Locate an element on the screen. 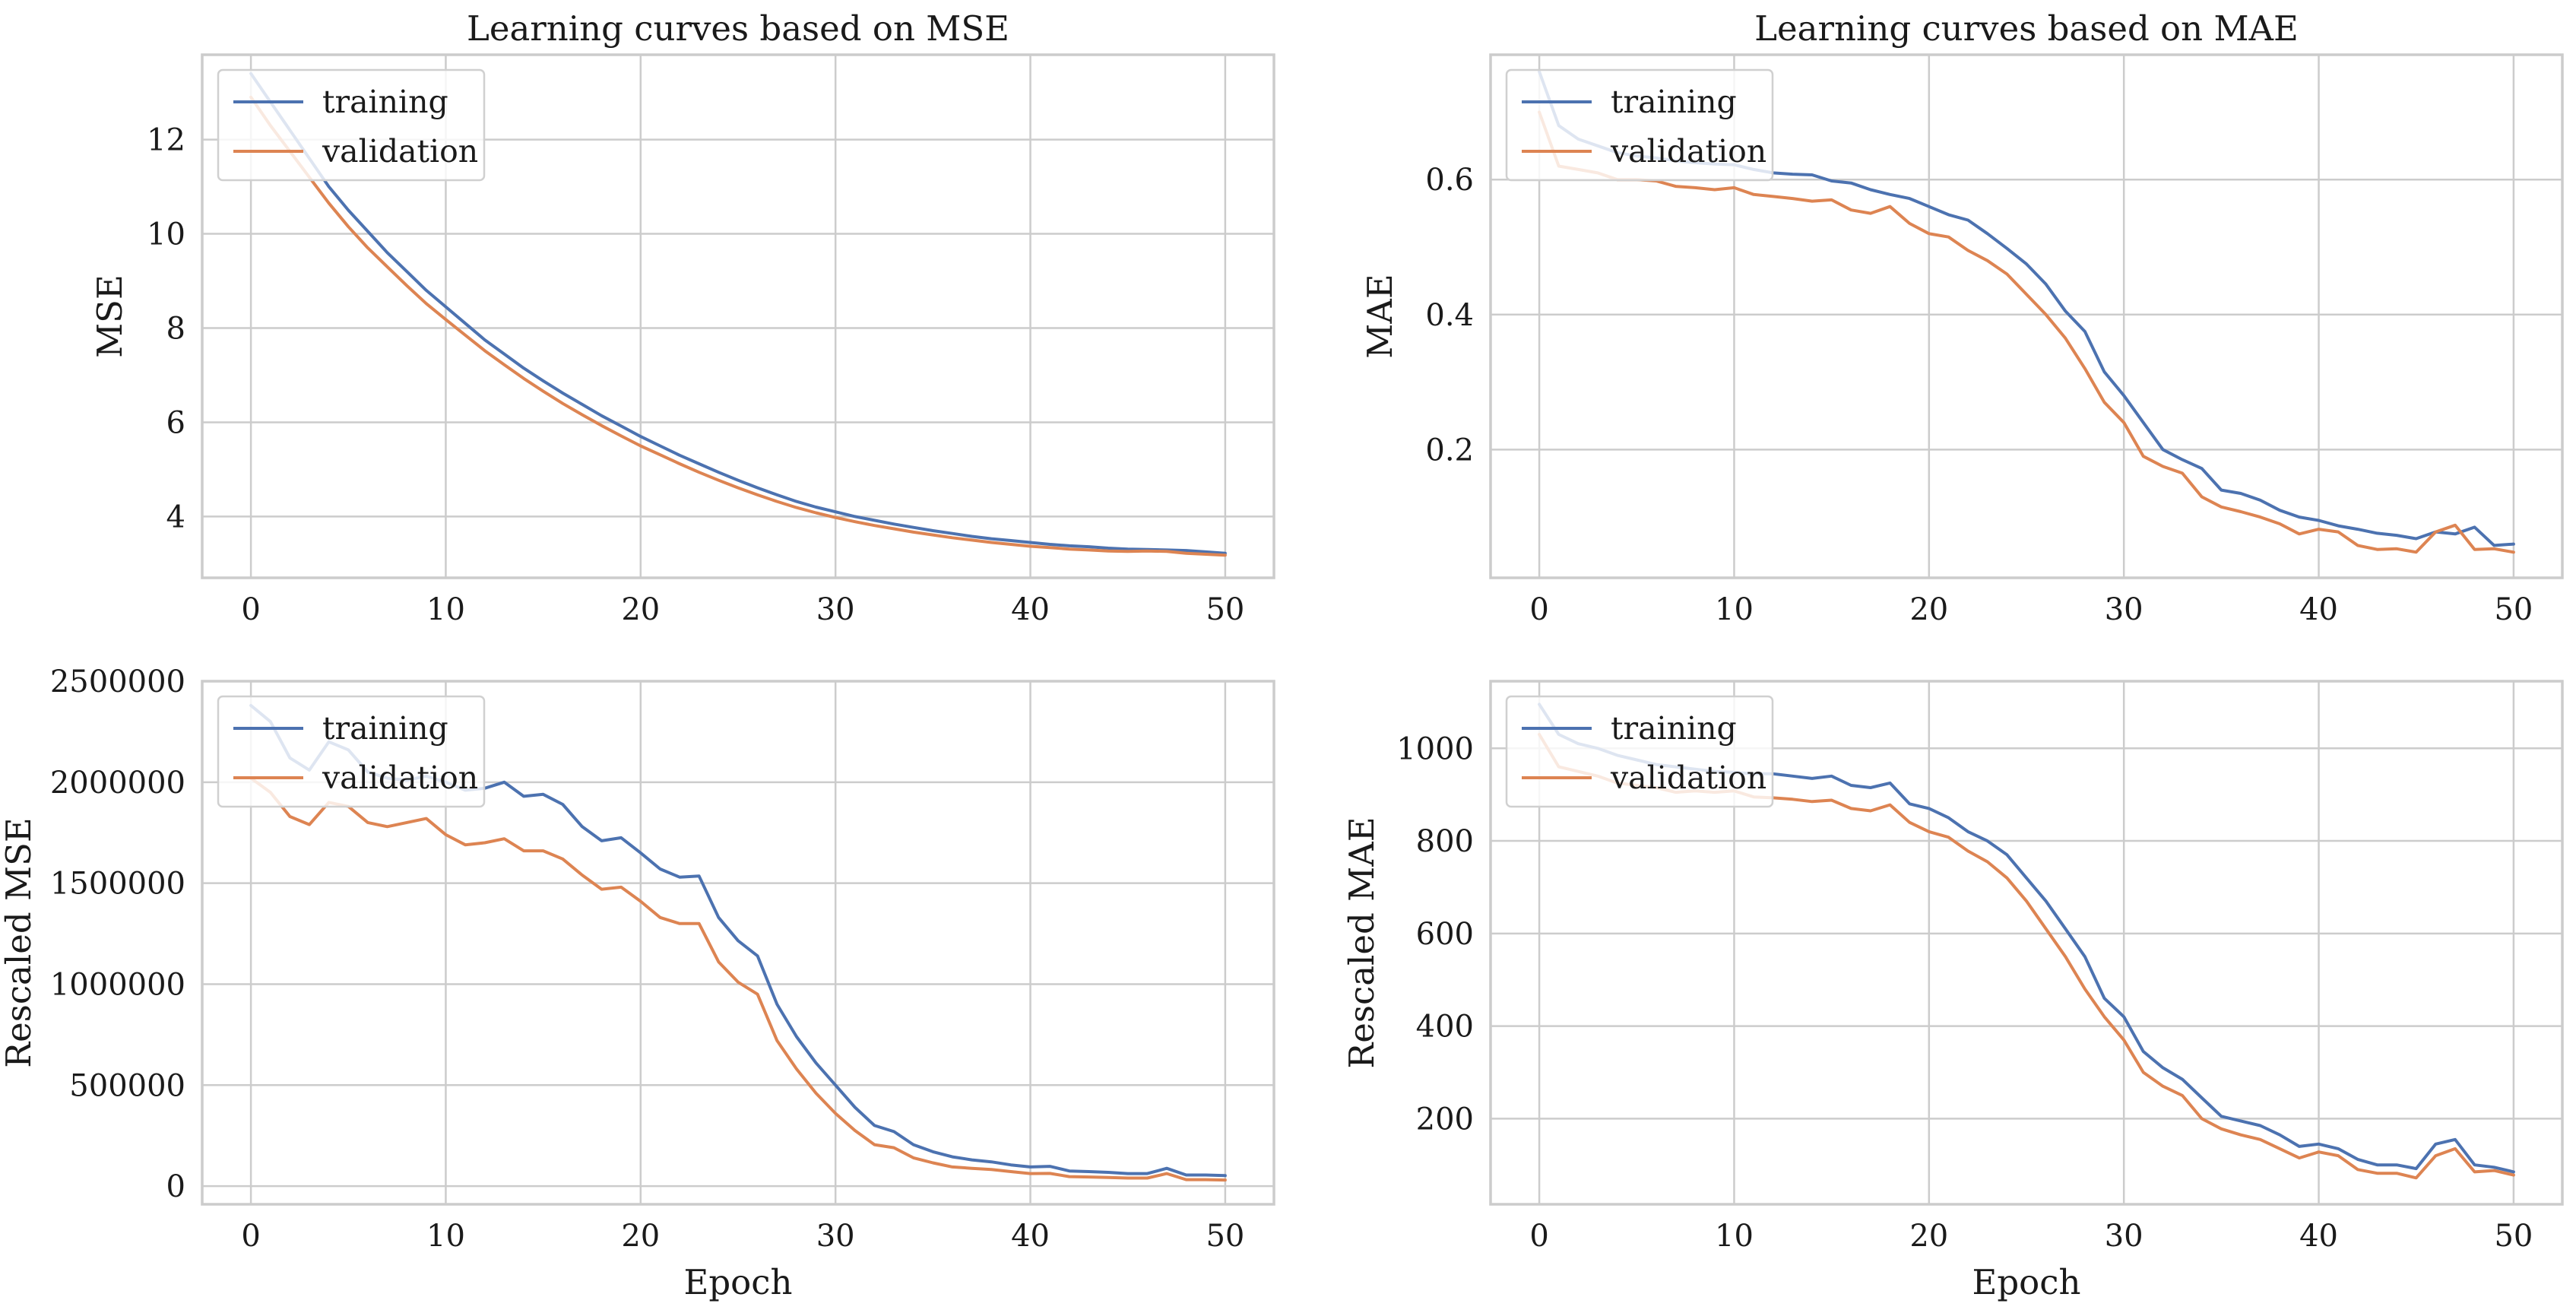  y-tick-label: 500000 is located at coordinates (127, 1085).